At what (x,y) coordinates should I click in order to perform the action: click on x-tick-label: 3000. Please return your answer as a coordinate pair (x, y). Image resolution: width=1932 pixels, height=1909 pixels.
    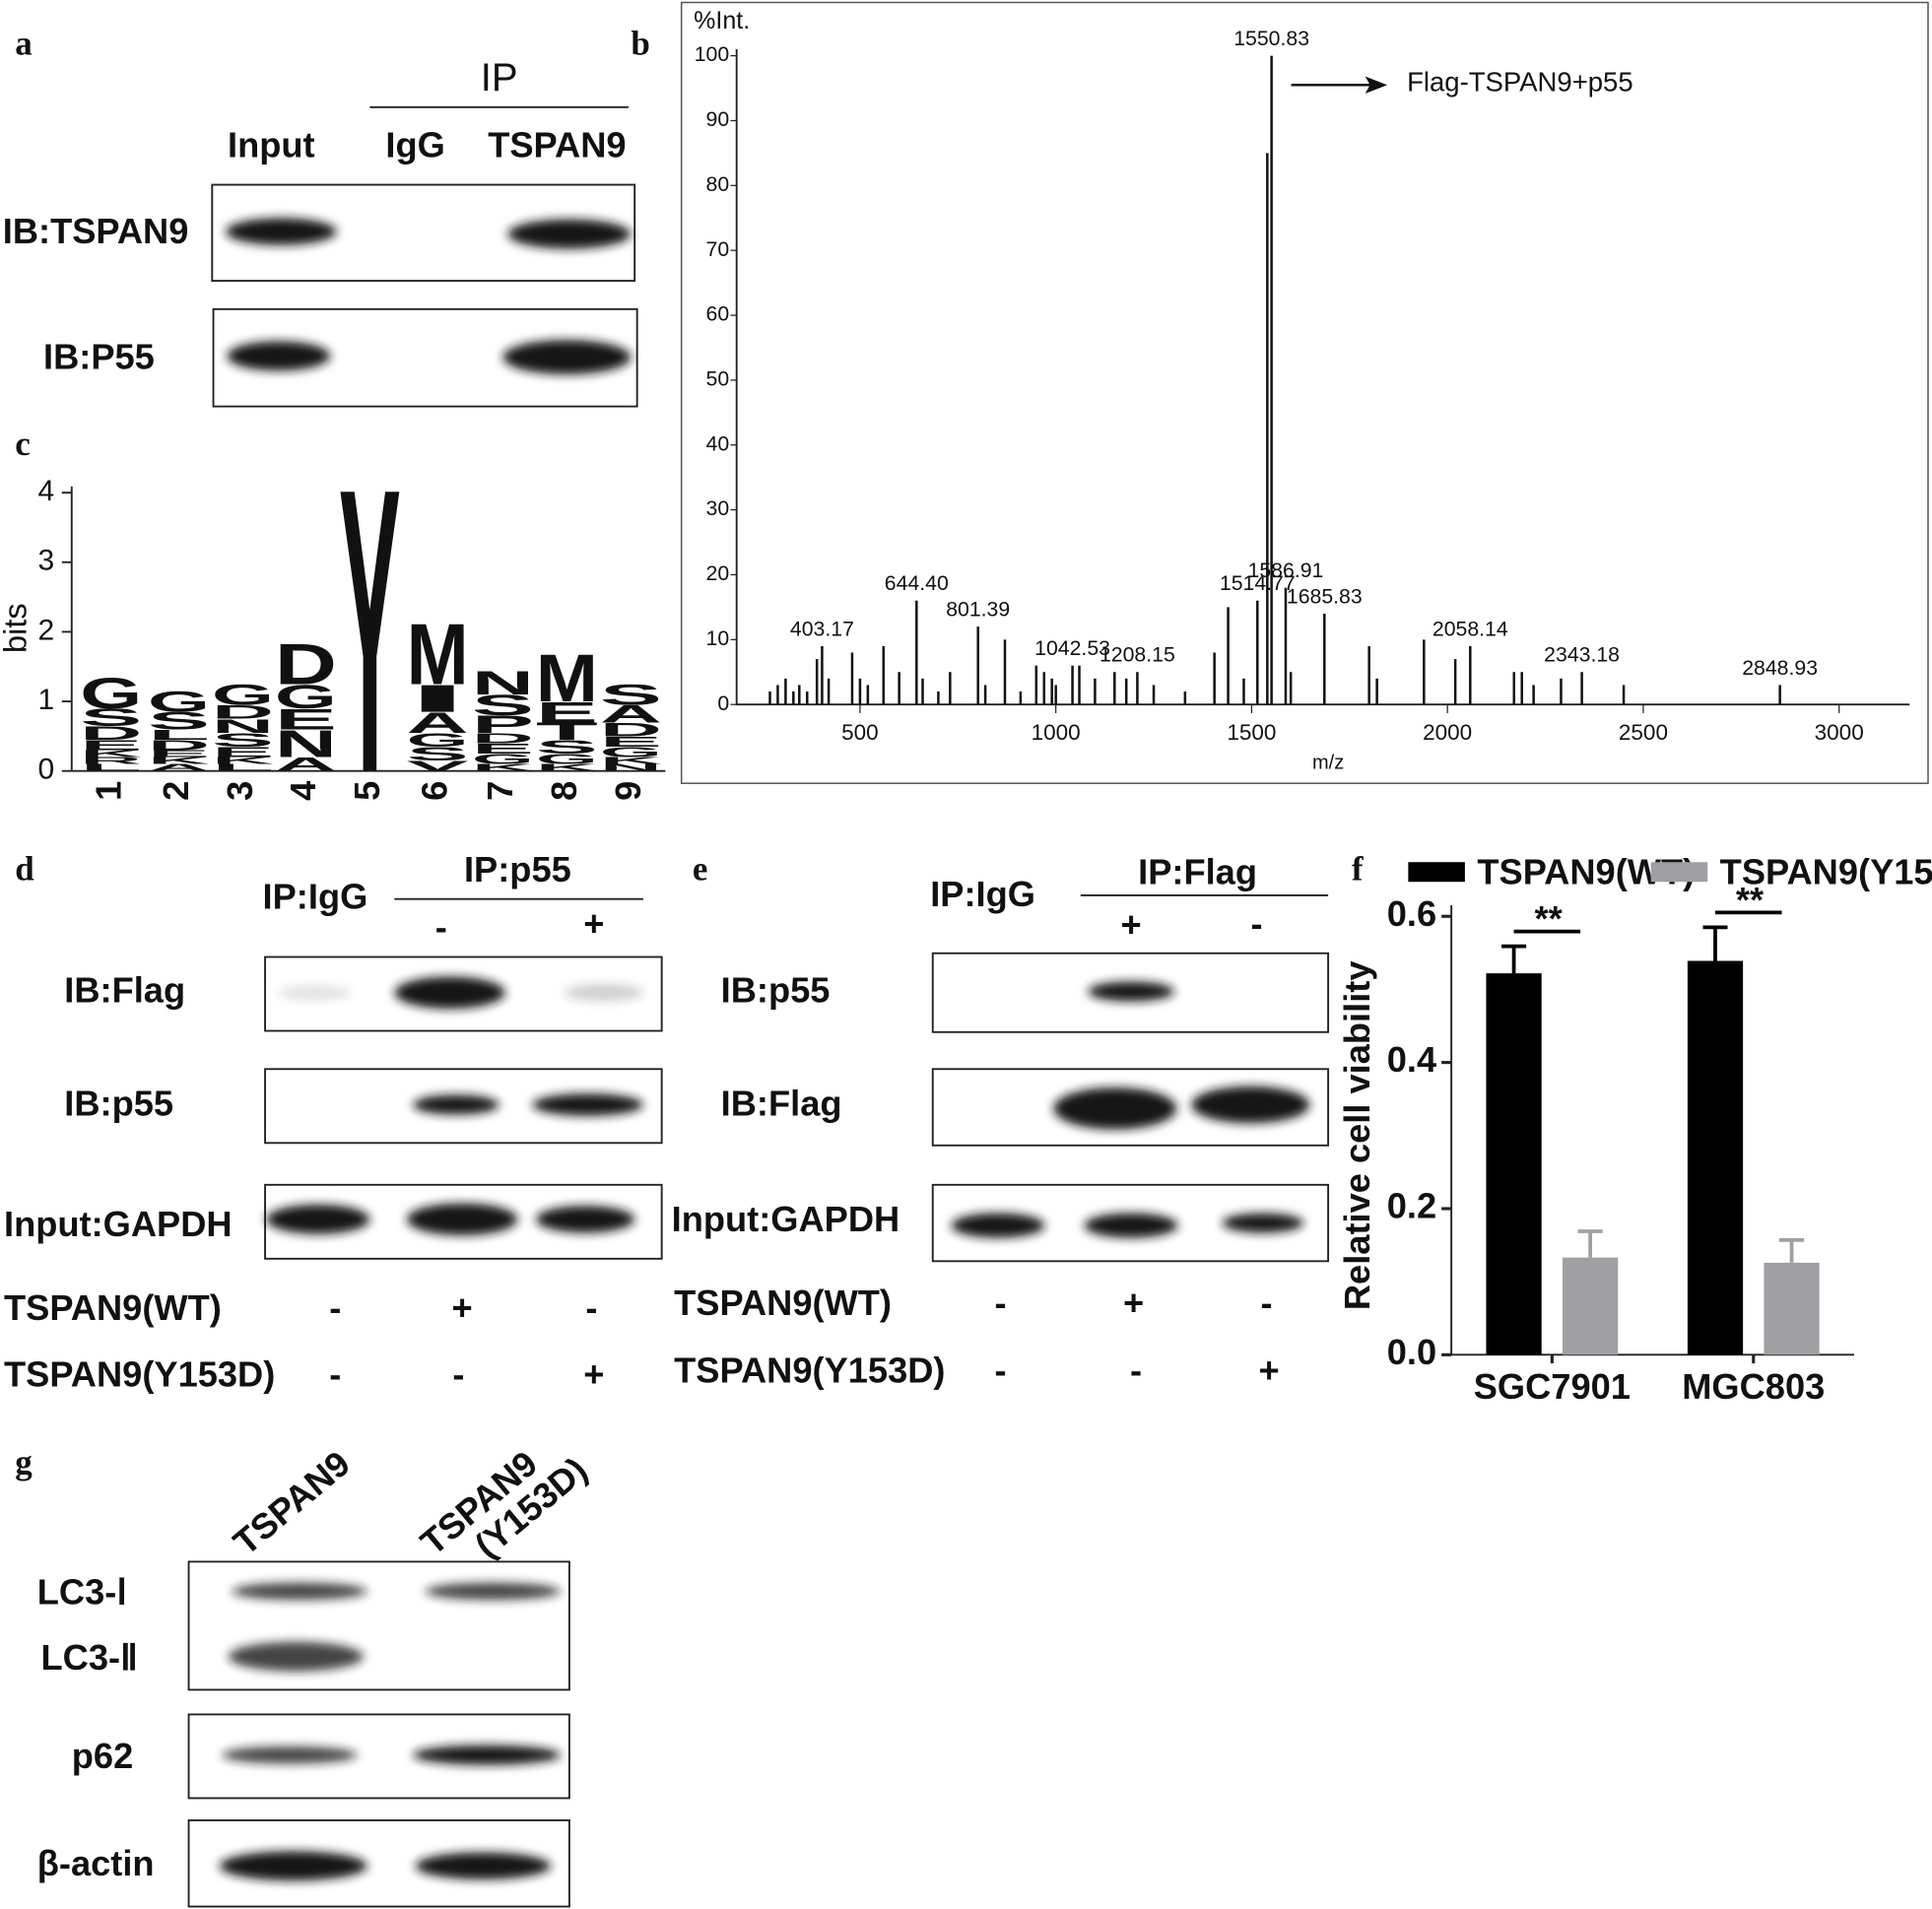
    Looking at the image, I should click on (1839, 732).